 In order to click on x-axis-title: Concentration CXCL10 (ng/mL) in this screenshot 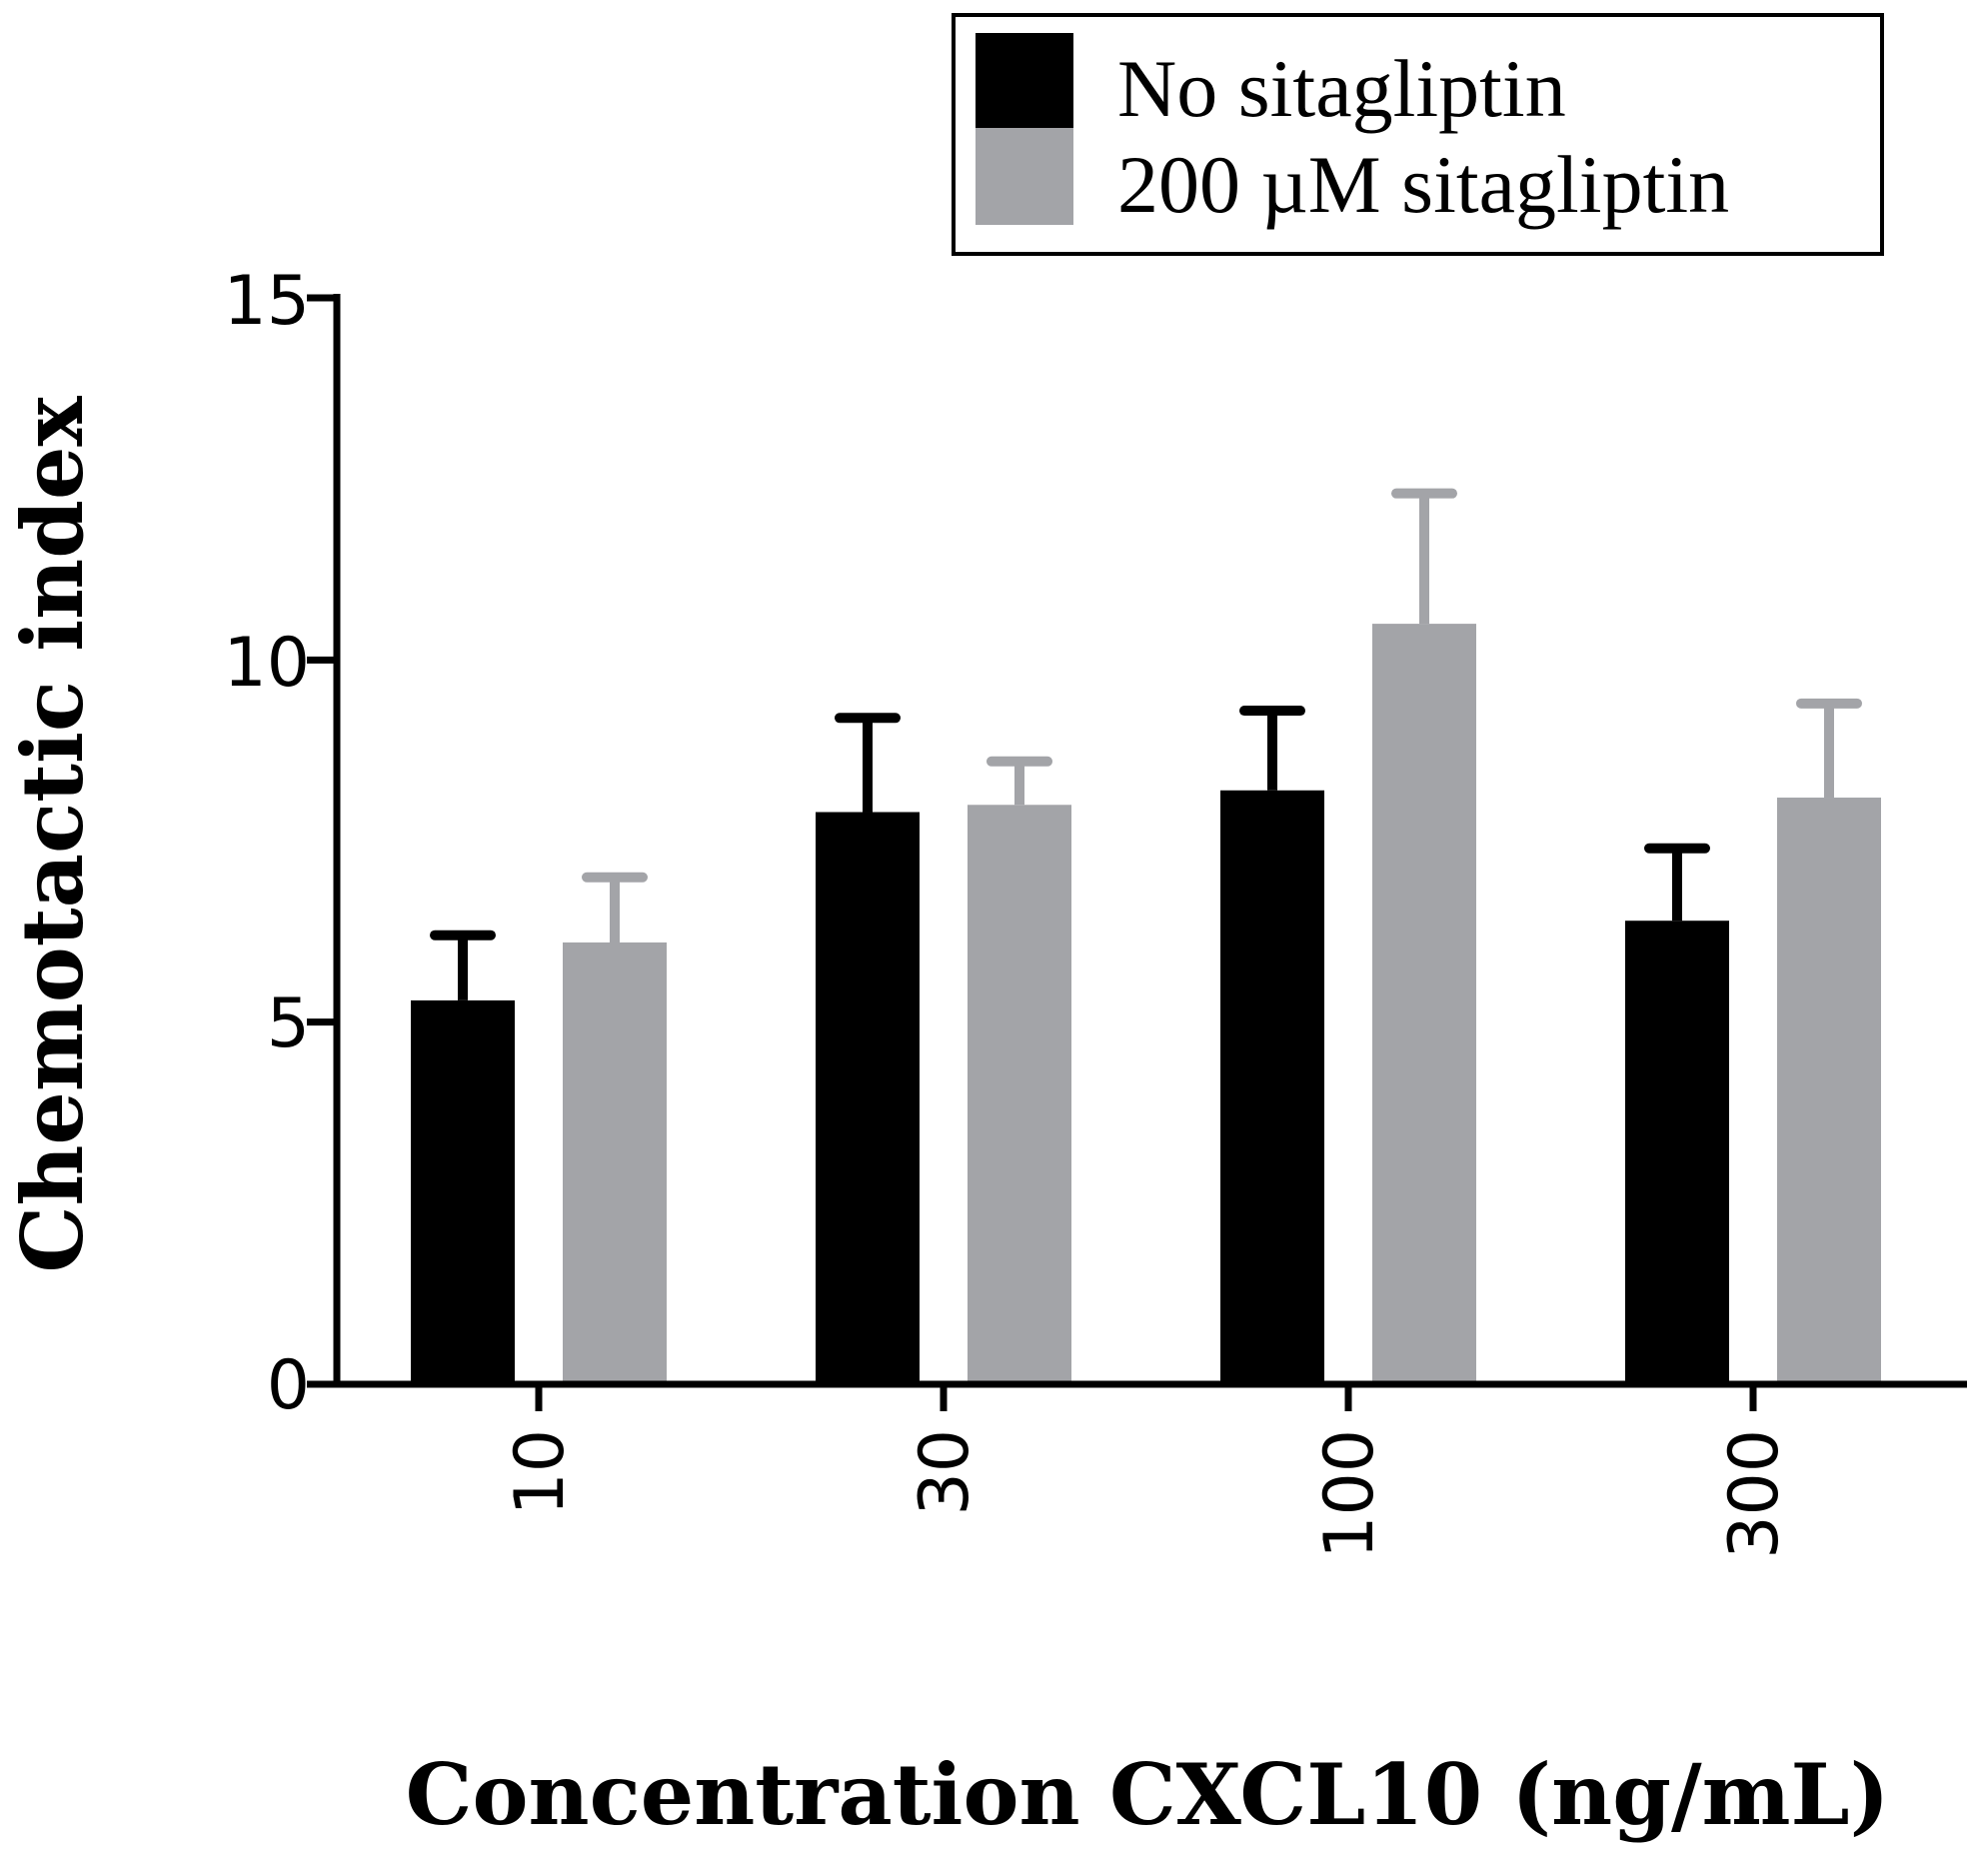, I will do `click(1148, 1794)`.